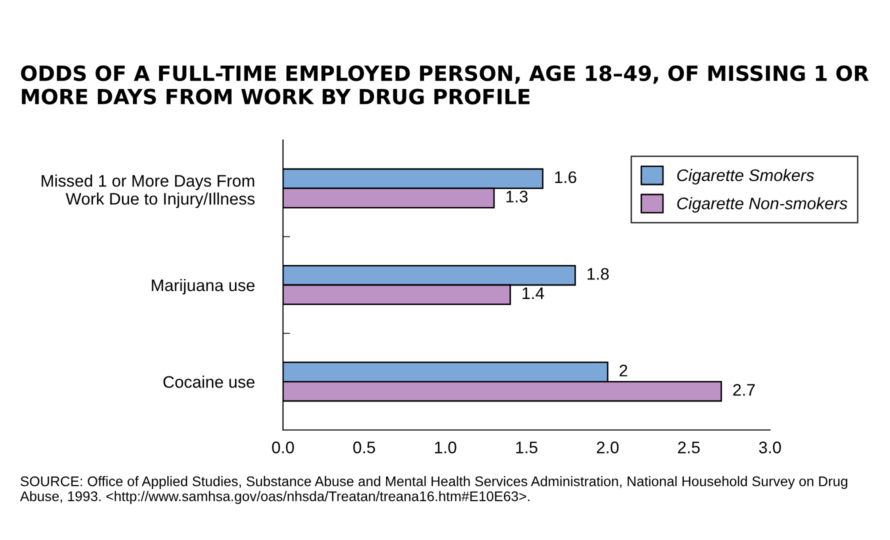  What do you see at coordinates (445, 84) in the screenshot?
I see `chart-title: ODDS OF A FULL-TIME EMPLOYED PERSON, AGE 18–49, OF MISSING 1 OR MORE DAYS FROM WORK BY DRUG PROFILE` at bounding box center [445, 84].